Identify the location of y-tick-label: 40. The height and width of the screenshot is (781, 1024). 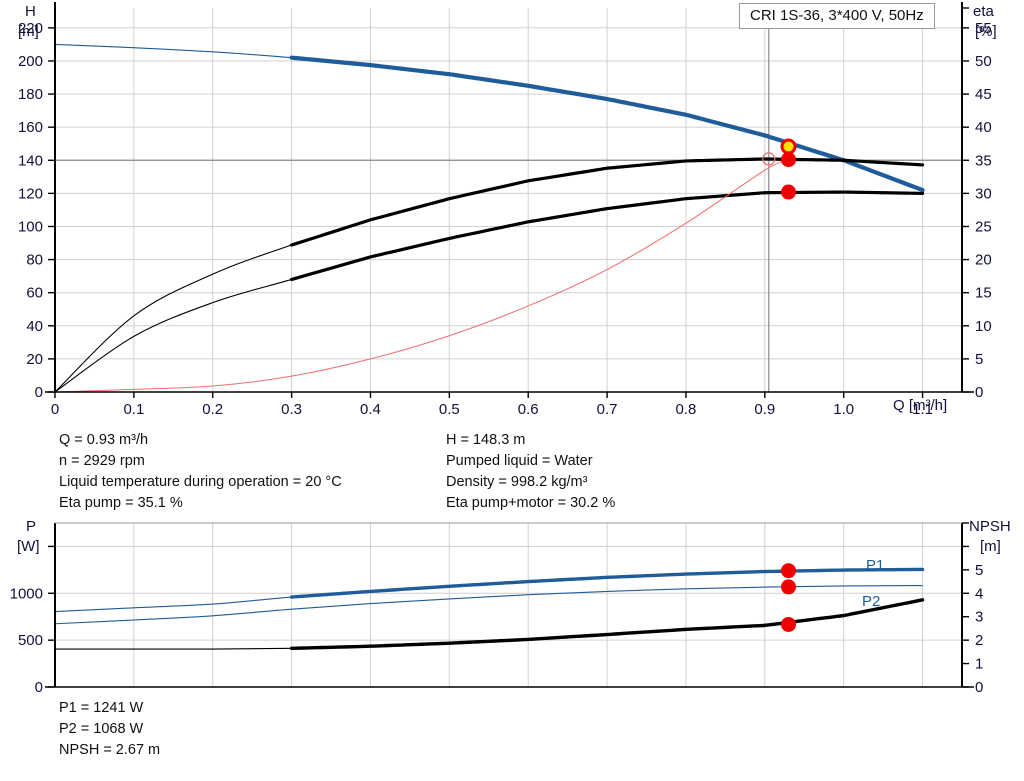
(34, 326).